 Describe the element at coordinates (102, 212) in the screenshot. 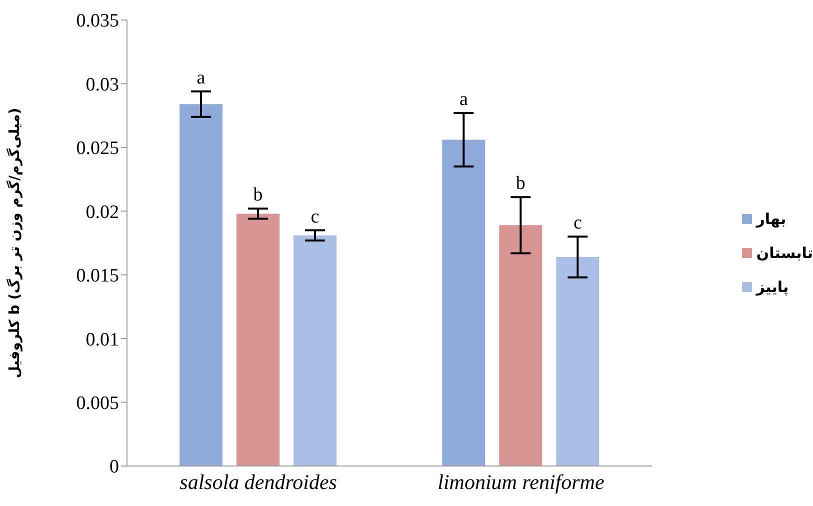

I see `y-tick-label: 0.02` at that location.